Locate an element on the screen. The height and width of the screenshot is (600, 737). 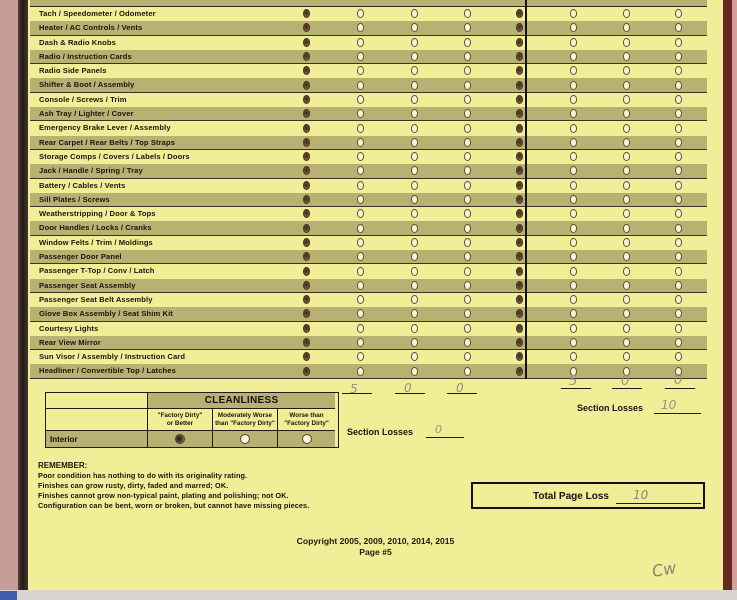
table-row: Passenger Seat Belt Assembly is located at coordinates (368, 300).